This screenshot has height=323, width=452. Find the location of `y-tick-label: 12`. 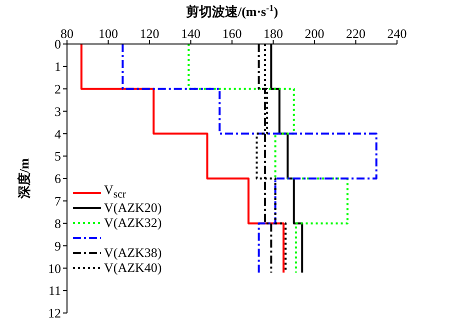

y-tick-label: 12 is located at coordinates (54, 313).